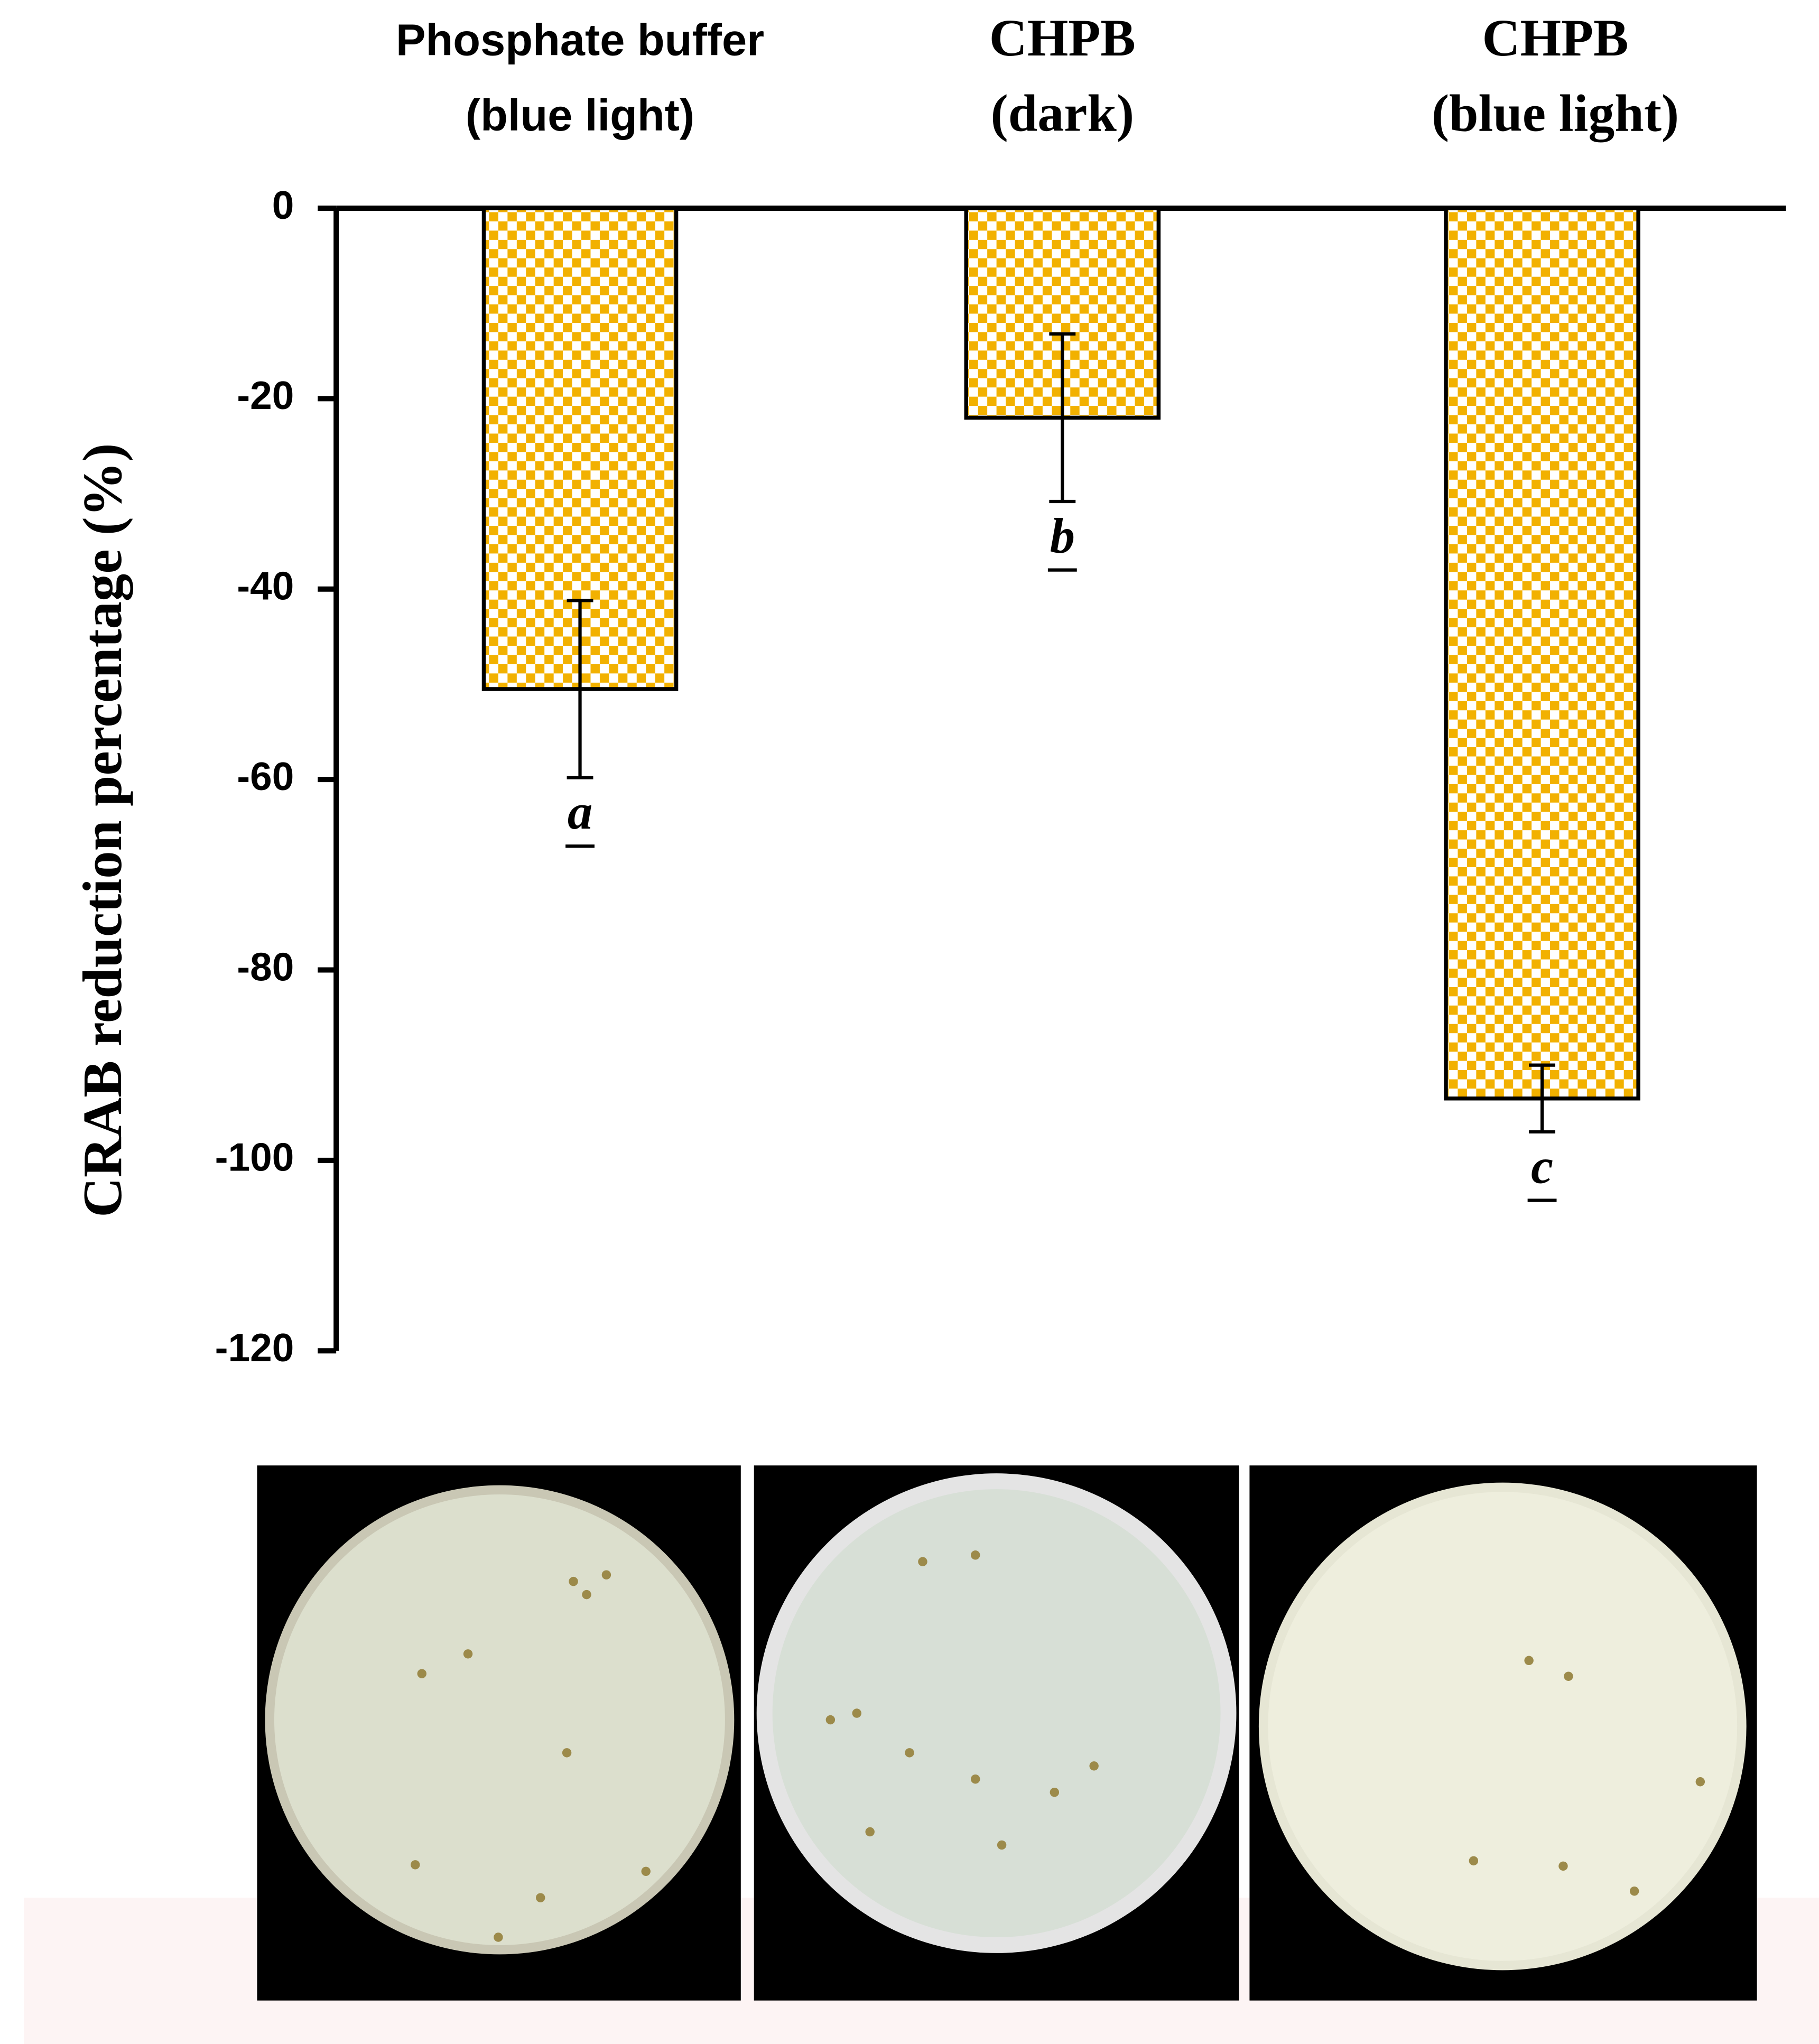  Describe the element at coordinates (1063, 112) in the screenshot. I see `x-category-label: (dark)` at that location.